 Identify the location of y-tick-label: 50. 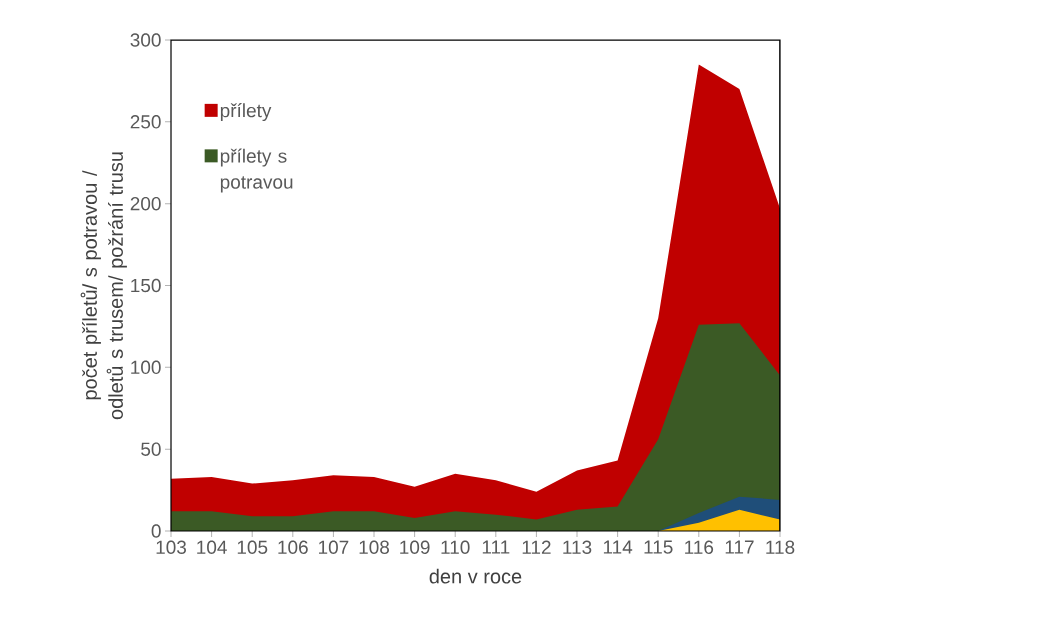
(151, 449).